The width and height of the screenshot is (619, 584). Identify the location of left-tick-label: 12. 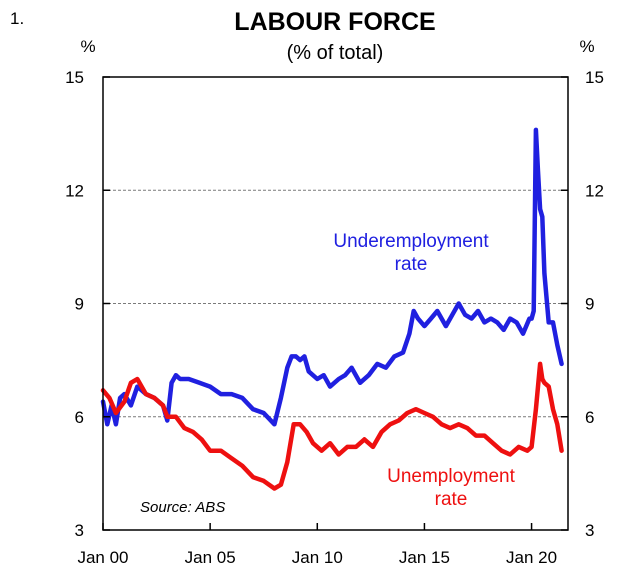
(74, 190).